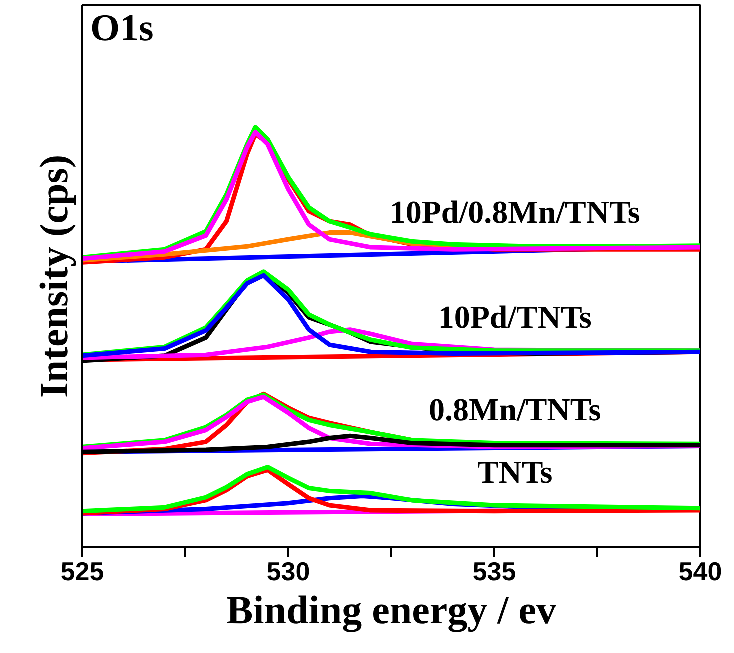  I want to click on x-tick-label: 525, so click(82, 571).